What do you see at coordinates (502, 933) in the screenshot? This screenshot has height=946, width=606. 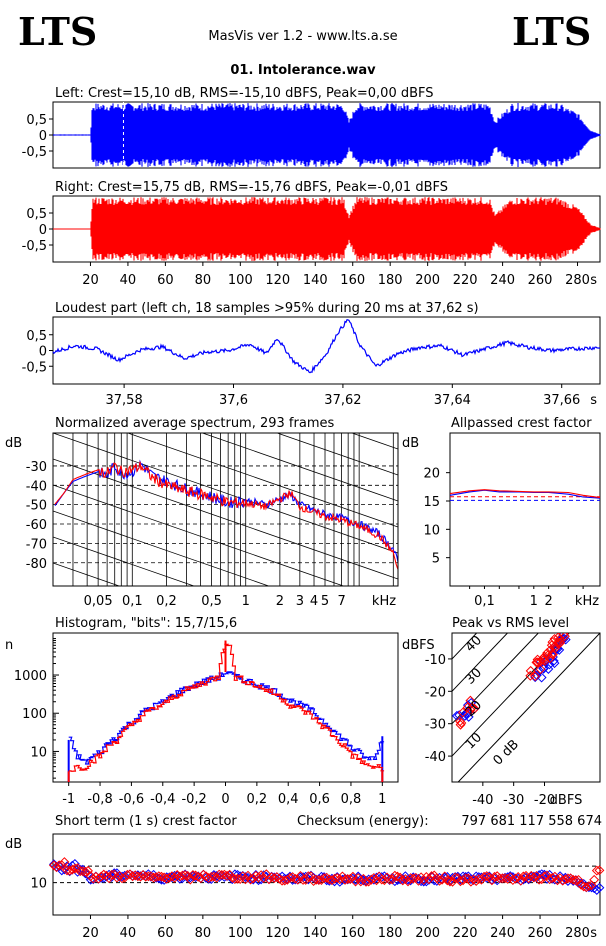 I see `short_crest-x-tick: 240` at bounding box center [502, 933].